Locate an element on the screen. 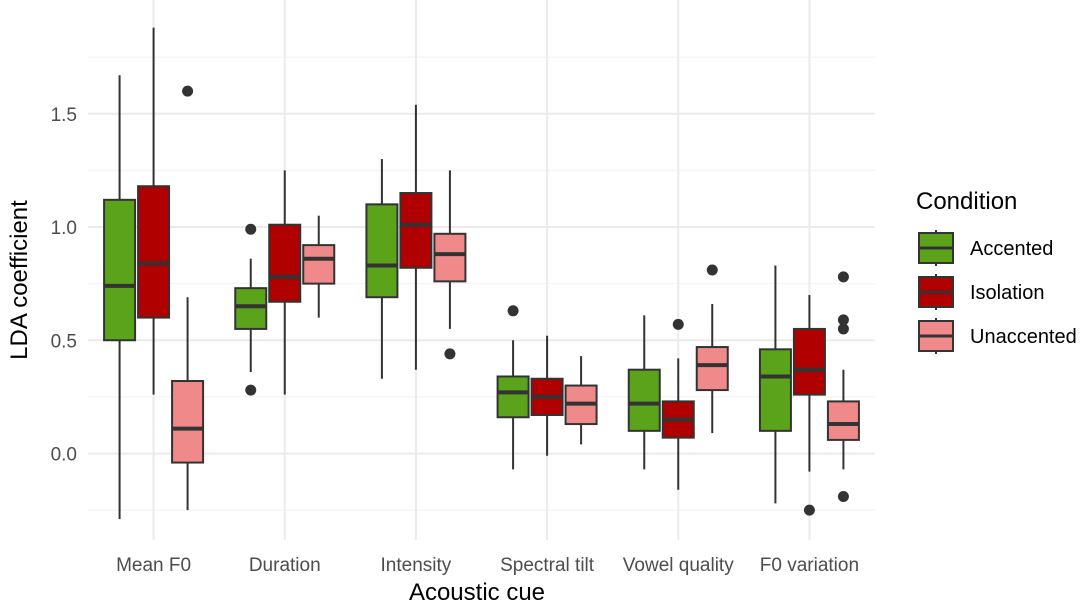 This screenshot has height=604, width=1092. x-tick-label: Intensity is located at coordinates (416, 565).